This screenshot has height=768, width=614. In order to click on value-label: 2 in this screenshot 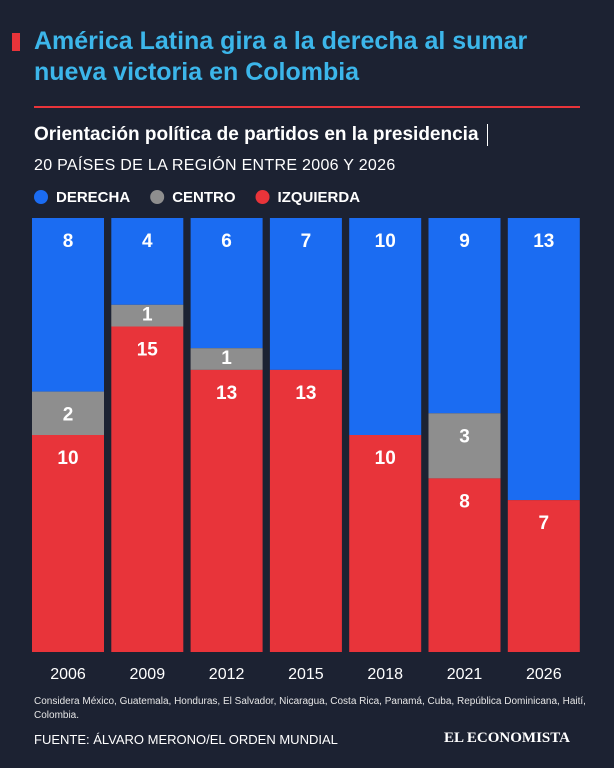, I will do `click(68, 415)`.